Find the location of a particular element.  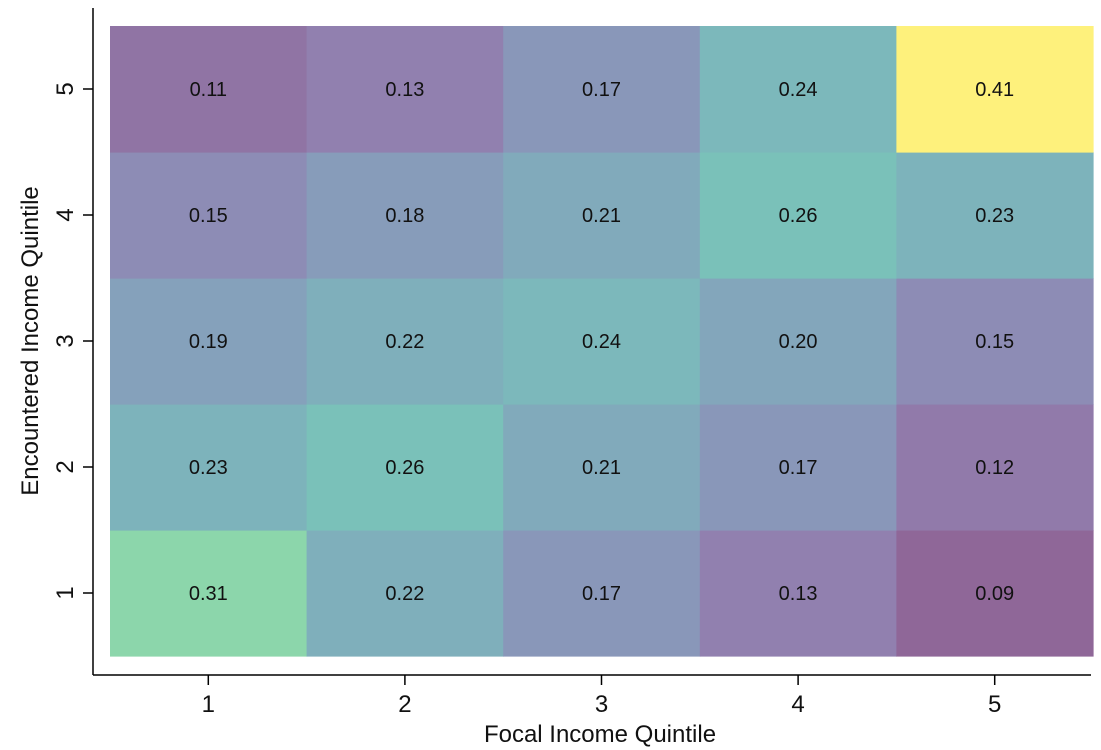

y-tick-label: 2 is located at coordinates (65, 466).